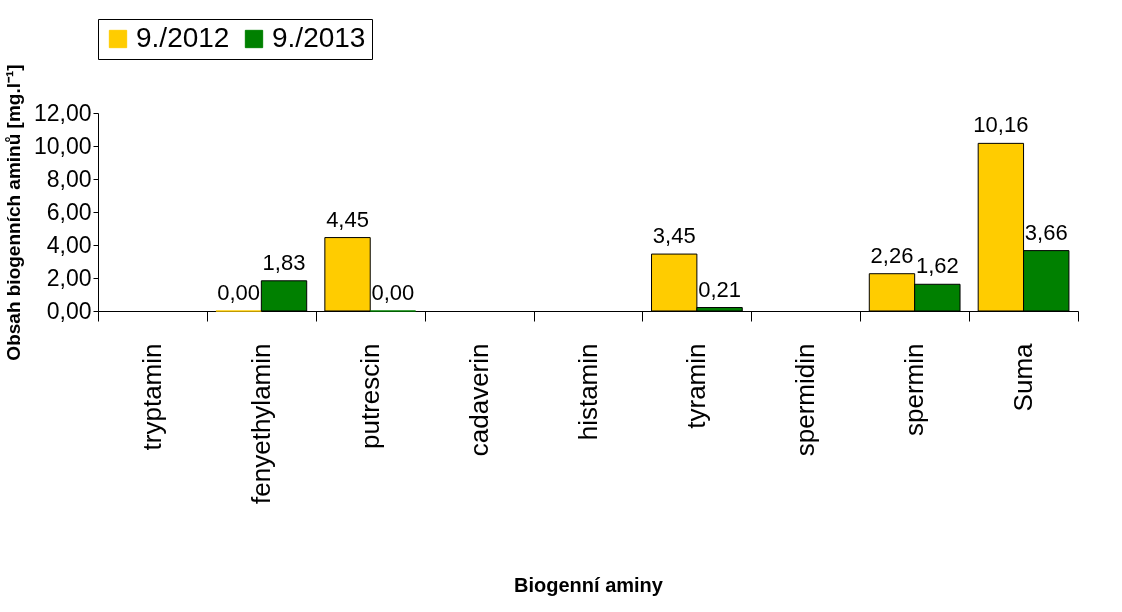 This screenshot has width=1122, height=612. I want to click on x-tick-label: fenyethylamin, so click(260, 423).